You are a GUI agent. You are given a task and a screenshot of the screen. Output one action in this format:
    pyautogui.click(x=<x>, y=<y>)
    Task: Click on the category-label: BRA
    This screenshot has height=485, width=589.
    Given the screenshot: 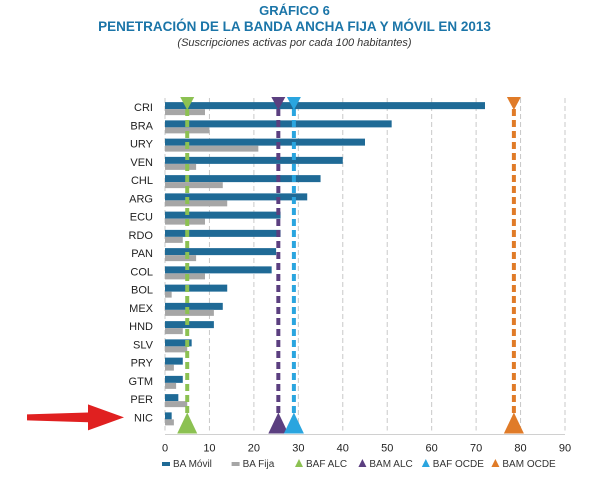 What is the action you would take?
    pyautogui.click(x=141, y=126)
    